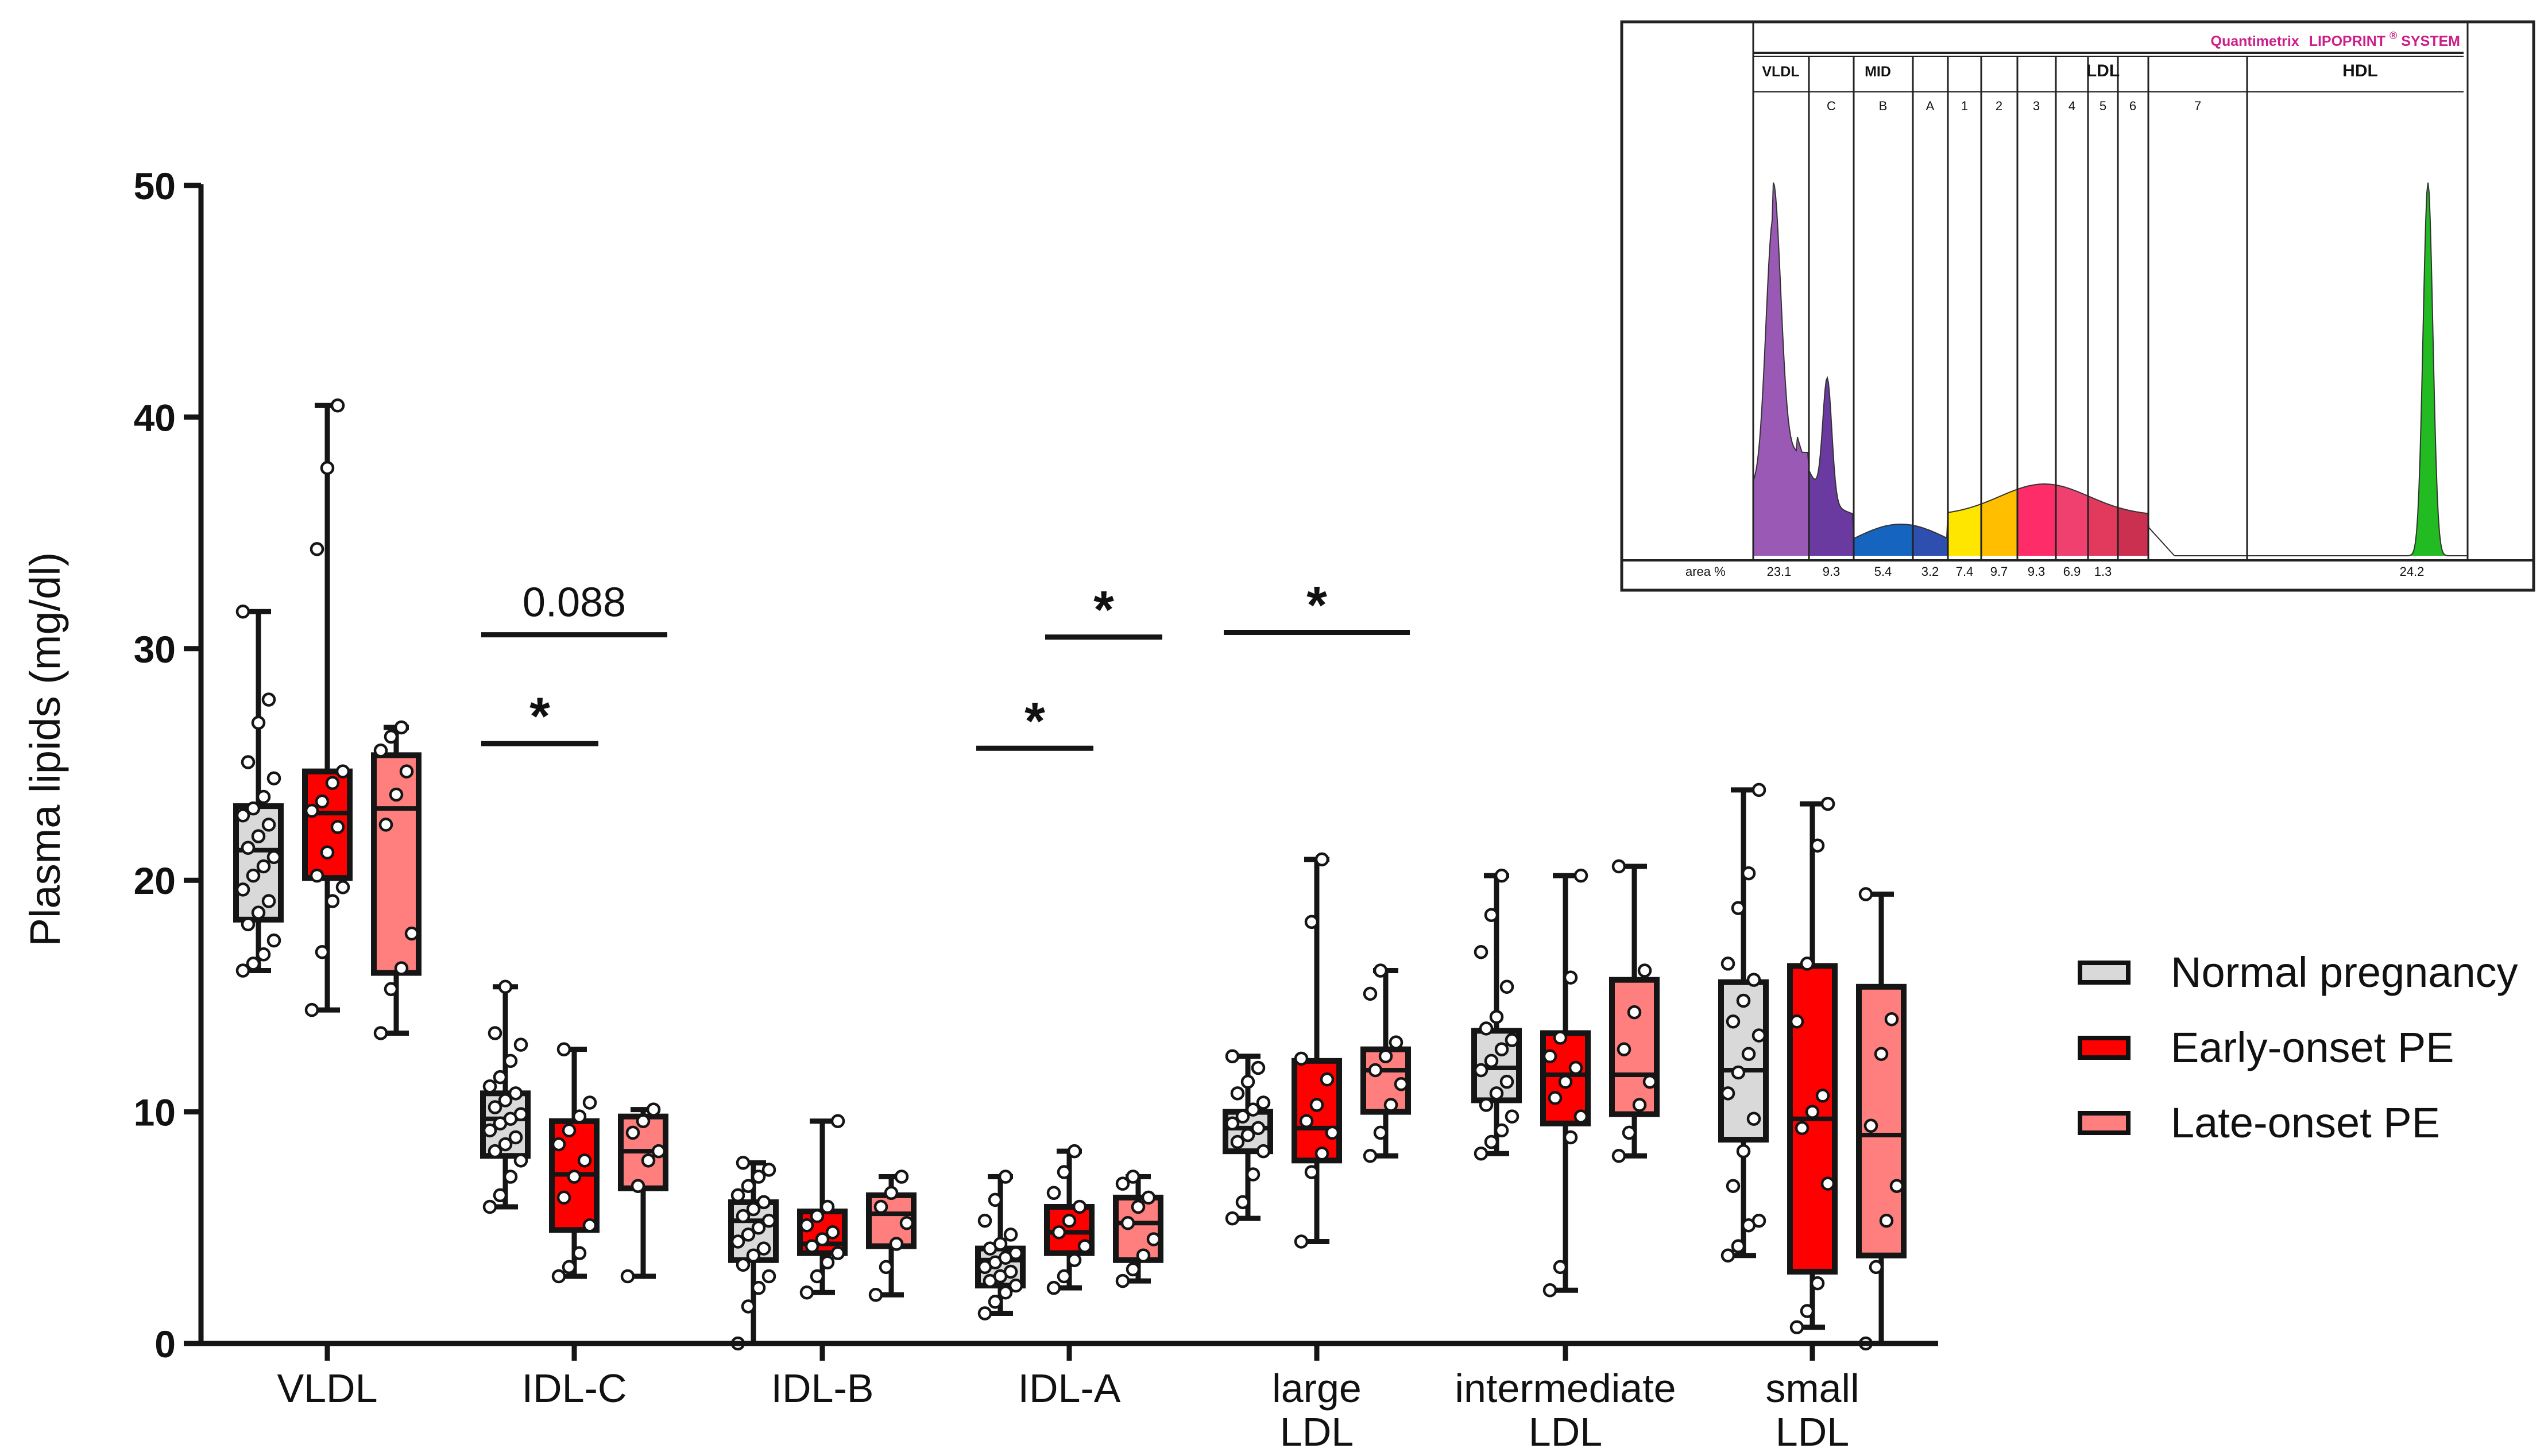  I want to click on inset-subfraction-label: 6, so click(2132, 106).